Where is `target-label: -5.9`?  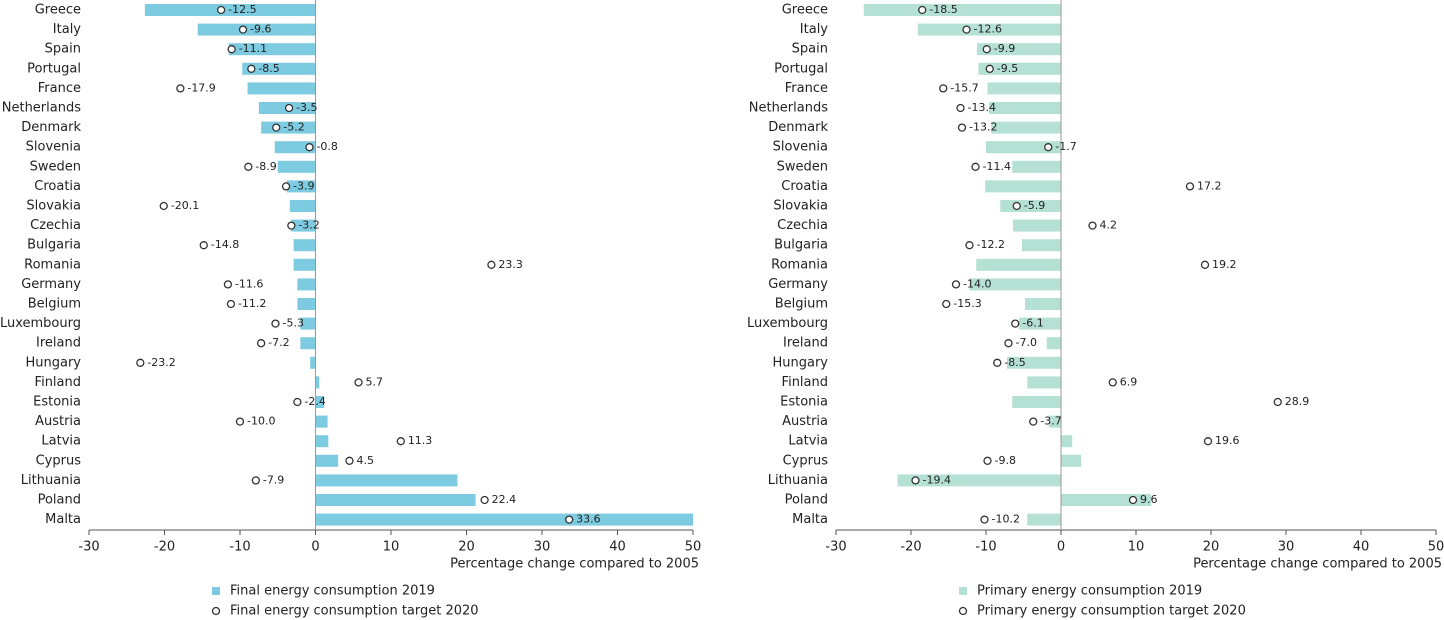
target-label: -5.9 is located at coordinates (1034, 205).